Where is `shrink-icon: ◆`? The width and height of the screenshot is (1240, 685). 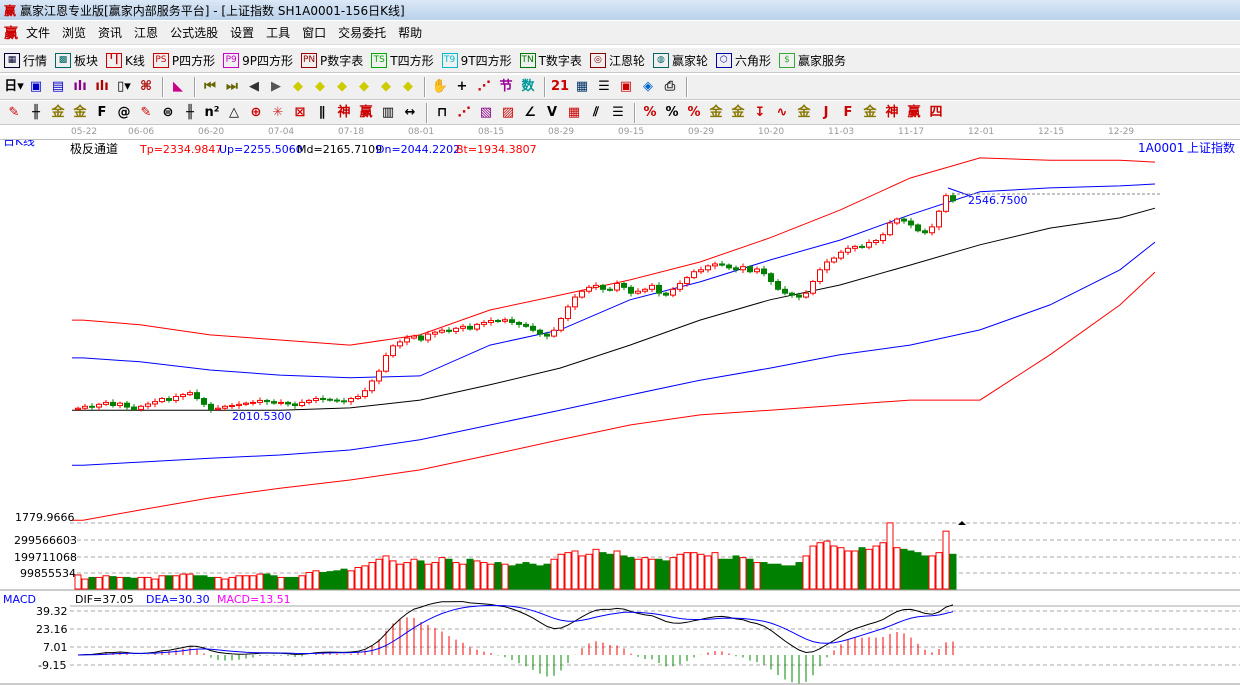
shrink-icon: ◆ is located at coordinates (364, 86).